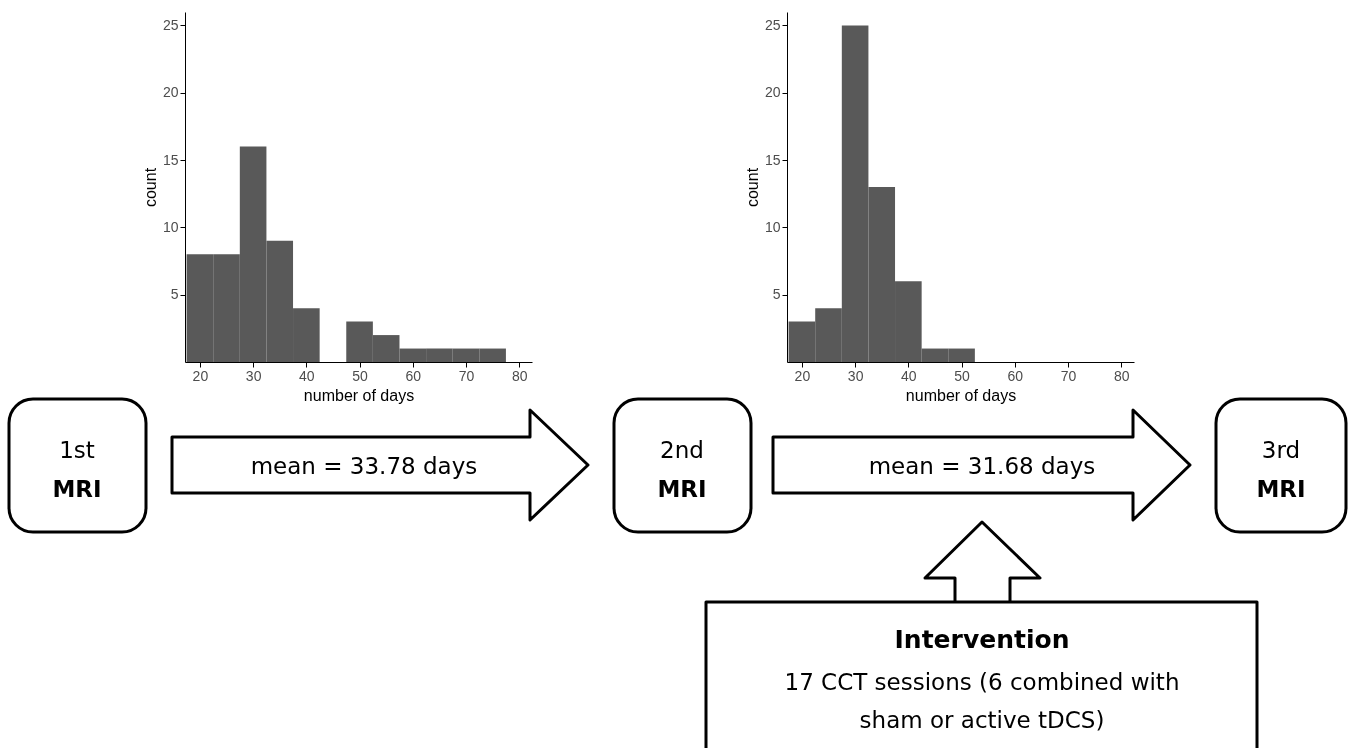 Image resolution: width=1351 pixels, height=748 pixels. Describe the element at coordinates (682, 450) in the screenshot. I see `text: 2nd` at that location.